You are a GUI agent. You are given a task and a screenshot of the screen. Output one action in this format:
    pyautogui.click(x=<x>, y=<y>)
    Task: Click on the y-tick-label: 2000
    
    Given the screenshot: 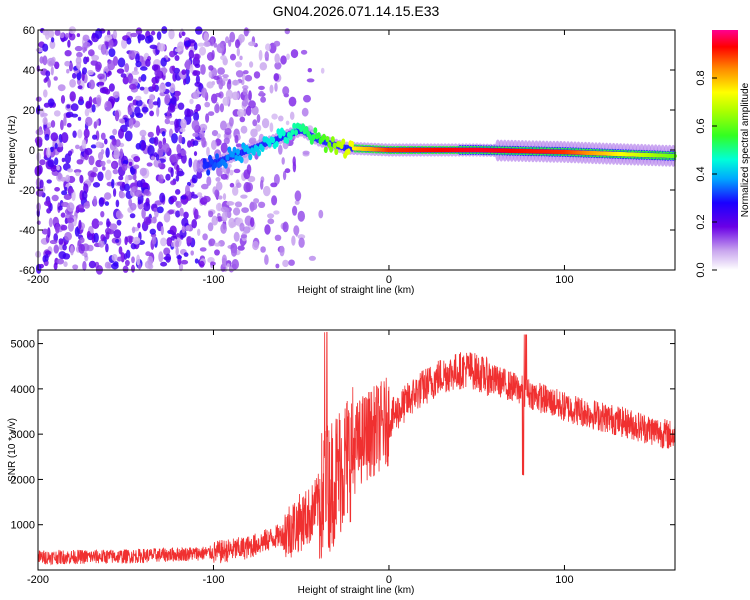 What is the action you would take?
    pyautogui.click(x=23, y=480)
    